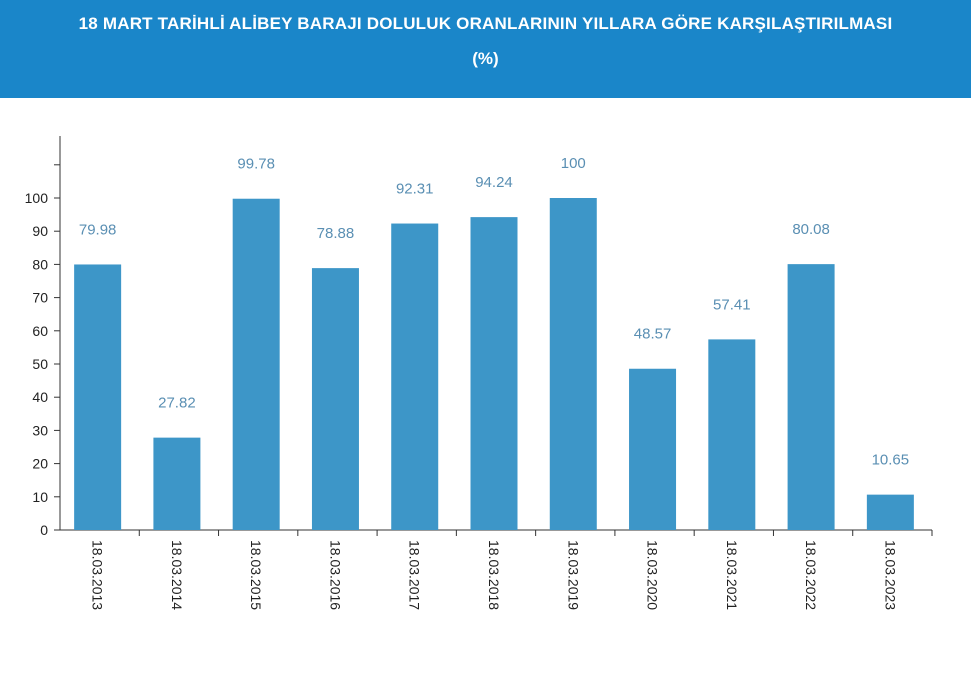 The width and height of the screenshot is (971, 675). What do you see at coordinates (335, 575) in the screenshot?
I see `x-tick-label: 18.03.2016` at bounding box center [335, 575].